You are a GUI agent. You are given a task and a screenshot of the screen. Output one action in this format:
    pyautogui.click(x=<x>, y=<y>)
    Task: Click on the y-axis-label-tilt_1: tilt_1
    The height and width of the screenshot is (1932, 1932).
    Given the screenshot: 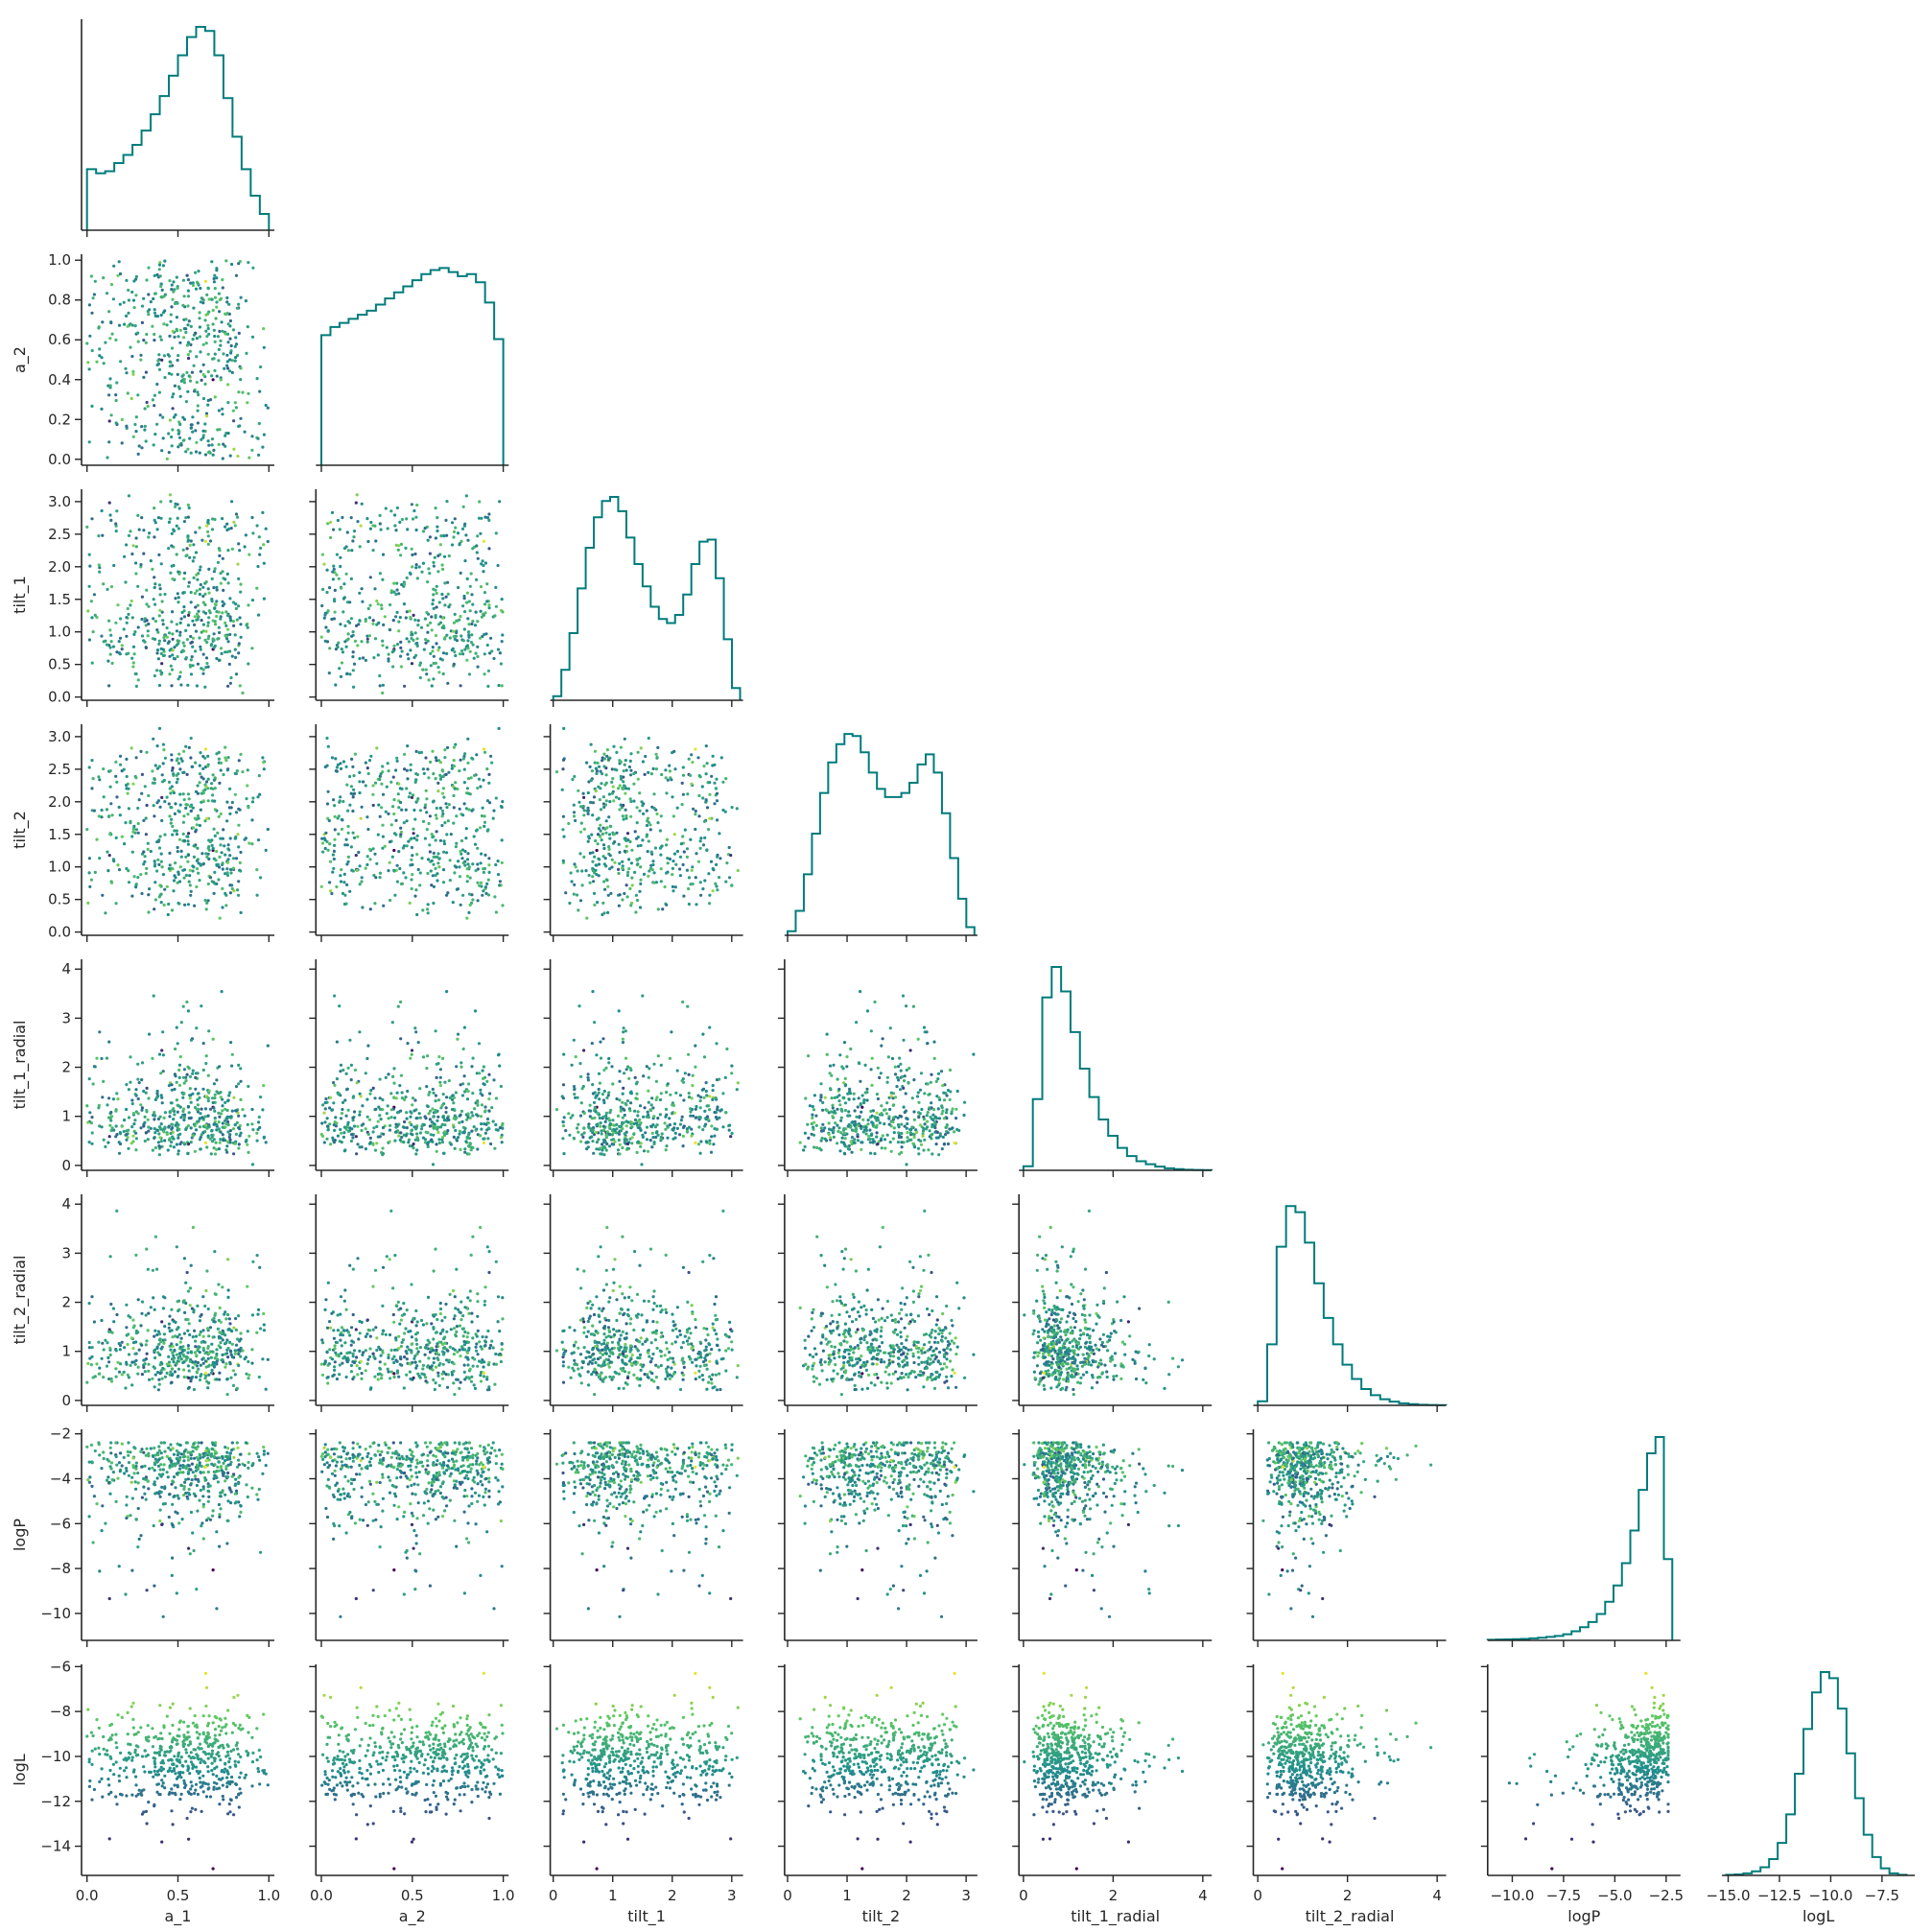 What is the action you would take?
    pyautogui.click(x=21, y=595)
    